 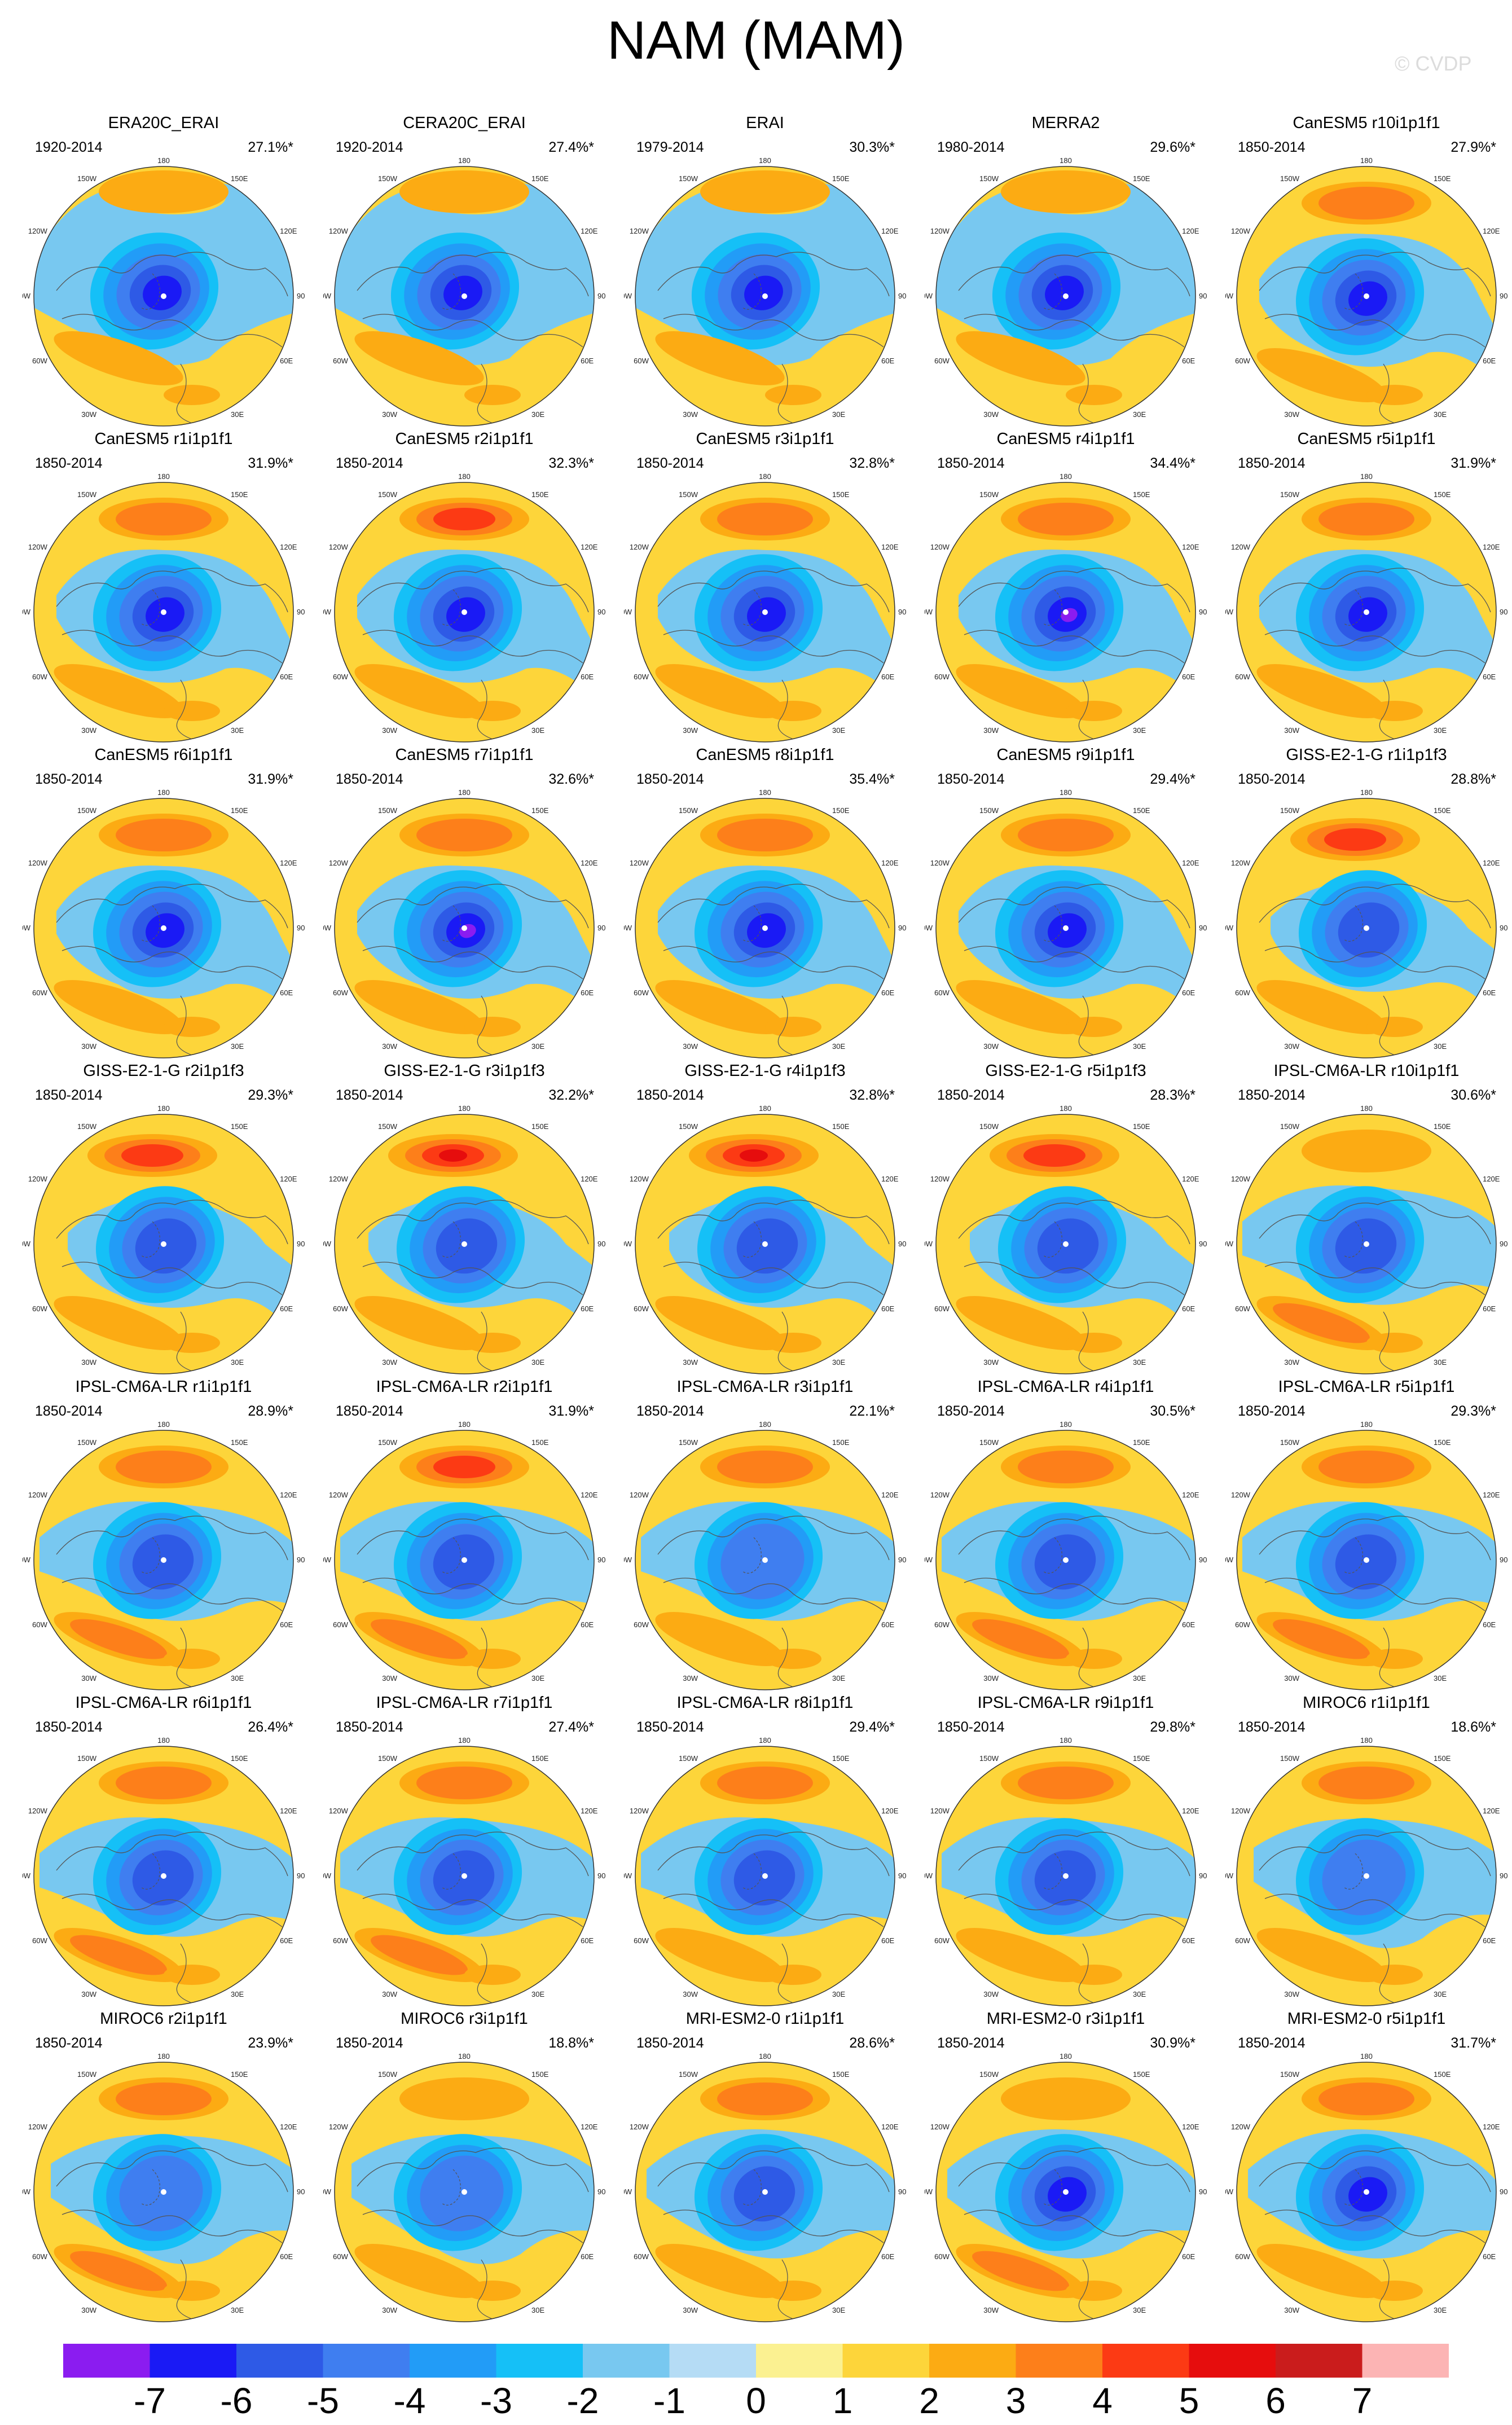 What do you see at coordinates (571, 1727) in the screenshot?
I see `panel-variance-explained: 27.4%*` at bounding box center [571, 1727].